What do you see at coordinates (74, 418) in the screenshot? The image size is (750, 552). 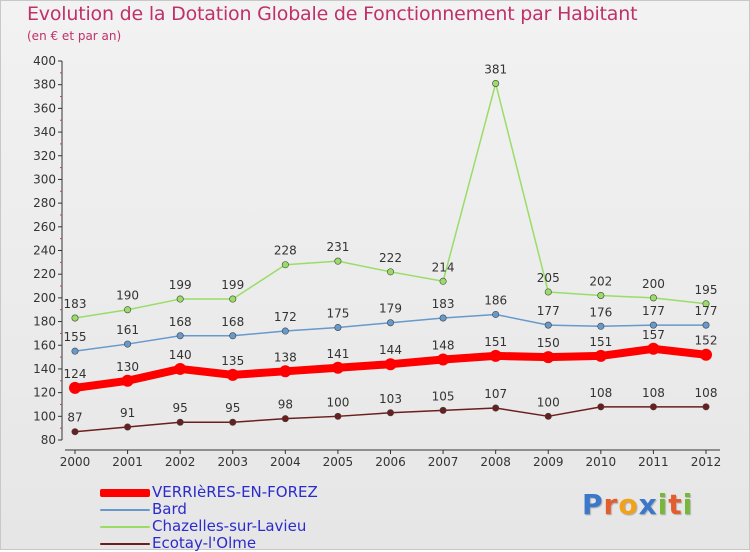 I see `data-label: 87` at bounding box center [74, 418].